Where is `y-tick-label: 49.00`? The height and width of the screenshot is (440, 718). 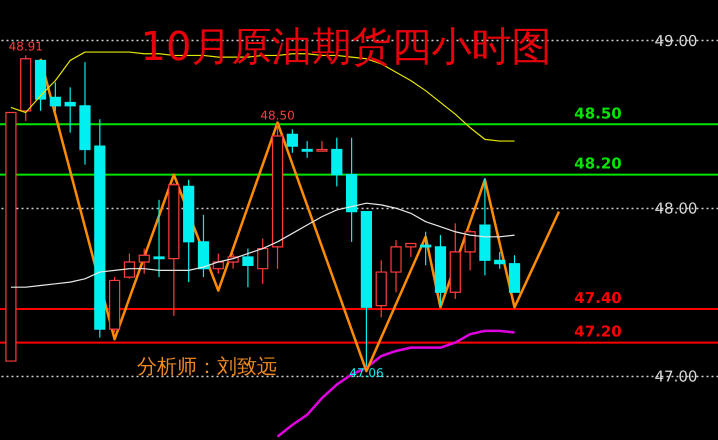 y-tick-label: 49.00 is located at coordinates (676, 41).